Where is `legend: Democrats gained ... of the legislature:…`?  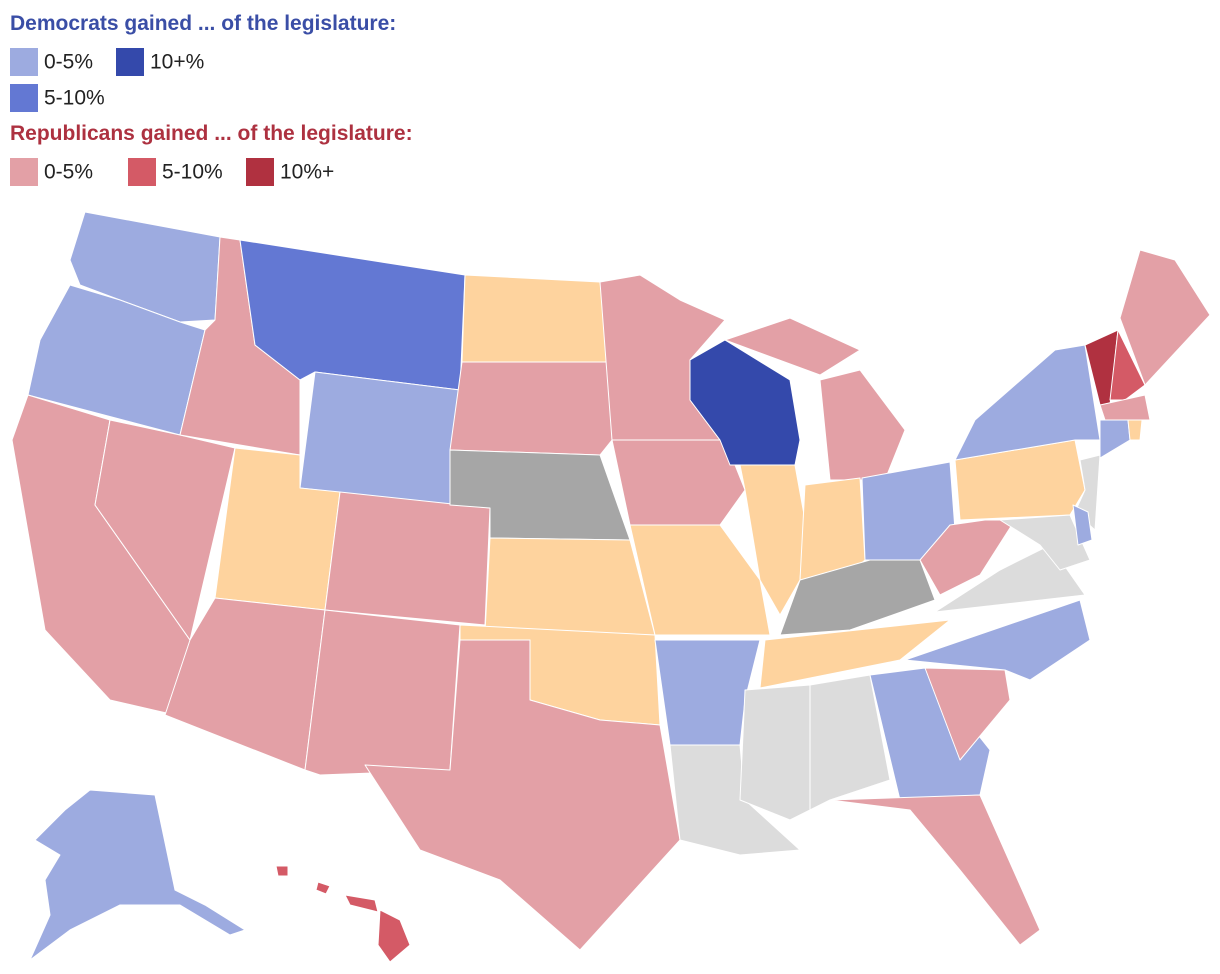 legend: Democrats gained ... of the legislature:… is located at coordinates (211, 99).